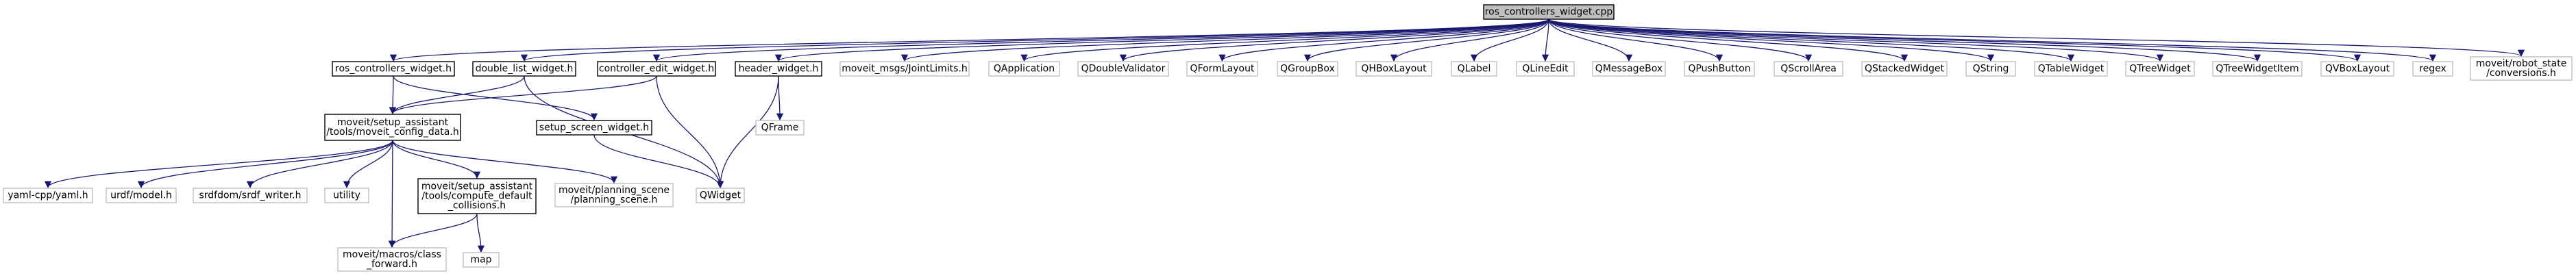 The width and height of the screenshot is (2576, 280). I want to click on edge-mcd_h-to-cdc_h, so click(437, 159).